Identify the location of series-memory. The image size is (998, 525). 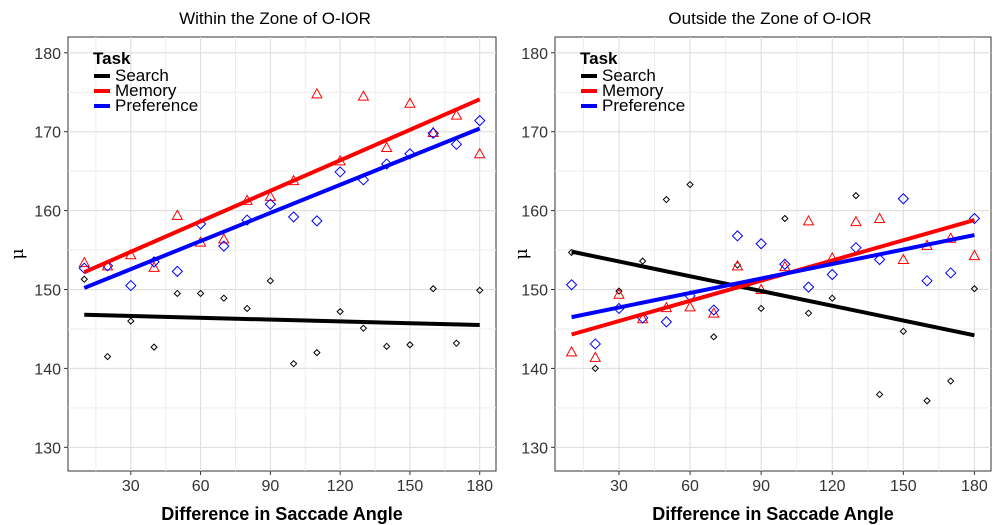
(282, 179).